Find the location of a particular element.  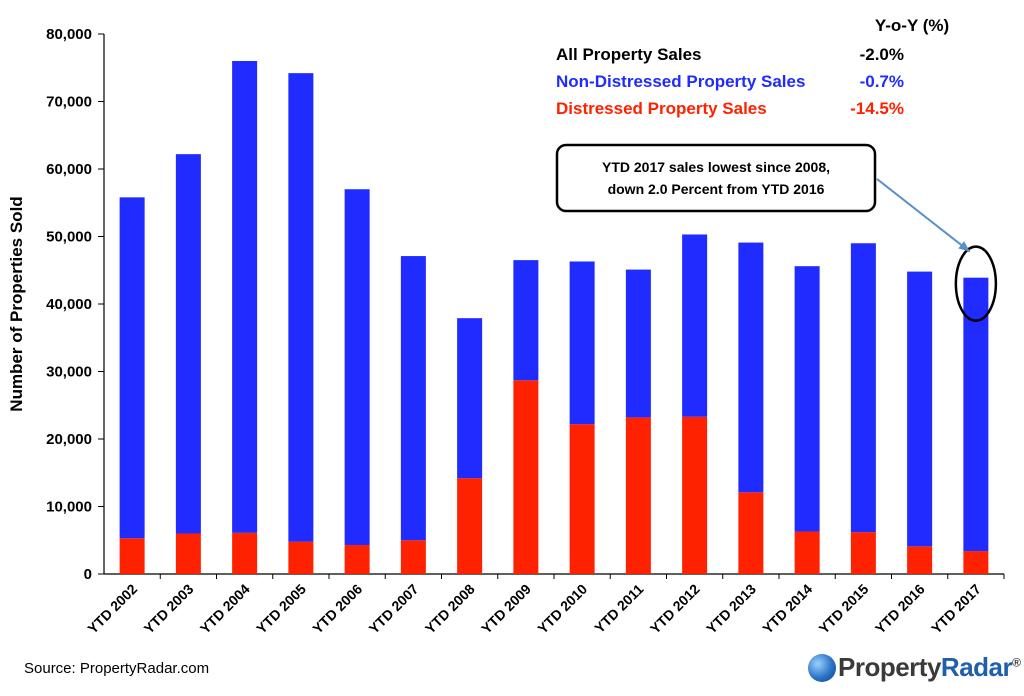

logo-registered-mark: ® is located at coordinates (1016, 662).